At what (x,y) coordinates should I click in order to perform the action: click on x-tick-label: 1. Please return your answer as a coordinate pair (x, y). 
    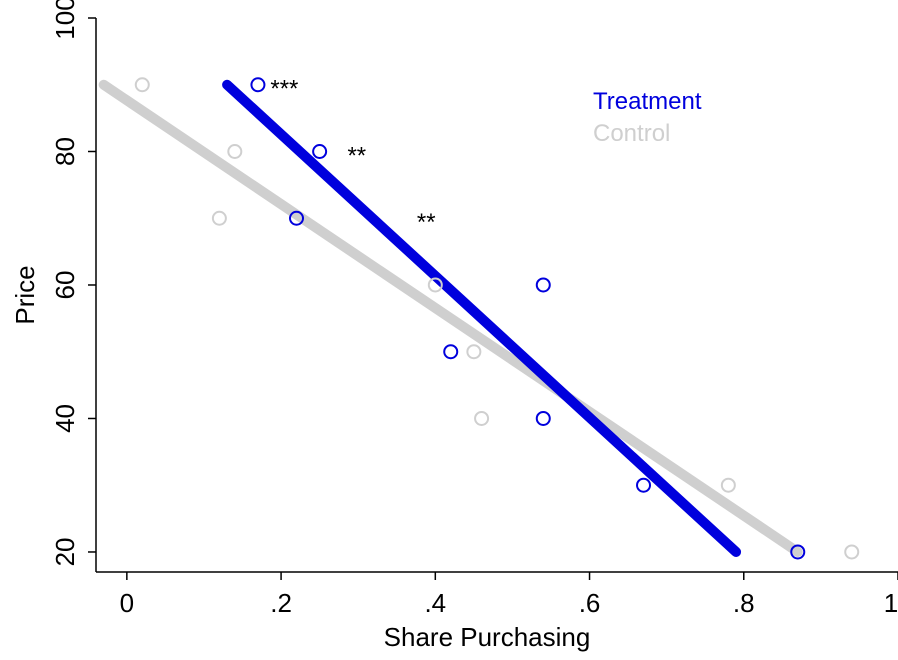
    Looking at the image, I should click on (891, 603).